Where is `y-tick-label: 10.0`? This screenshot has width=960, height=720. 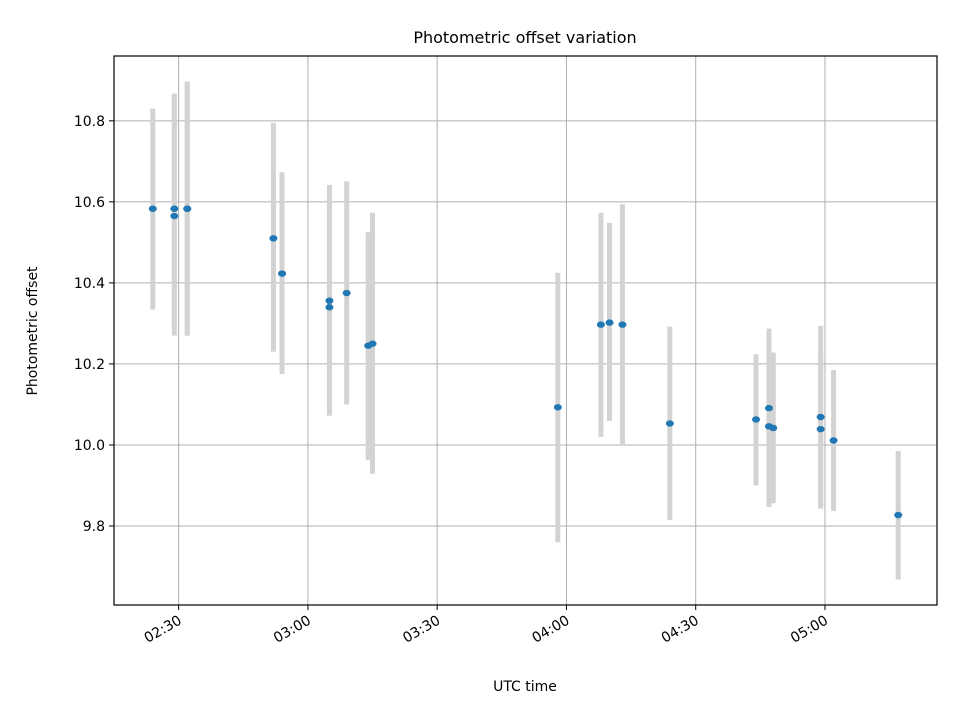
y-tick-label: 10.0 is located at coordinates (89, 446).